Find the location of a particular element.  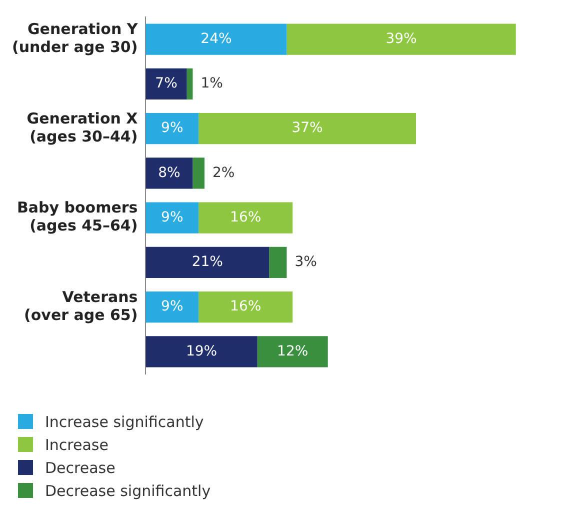

data-label: 19% is located at coordinates (202, 351).